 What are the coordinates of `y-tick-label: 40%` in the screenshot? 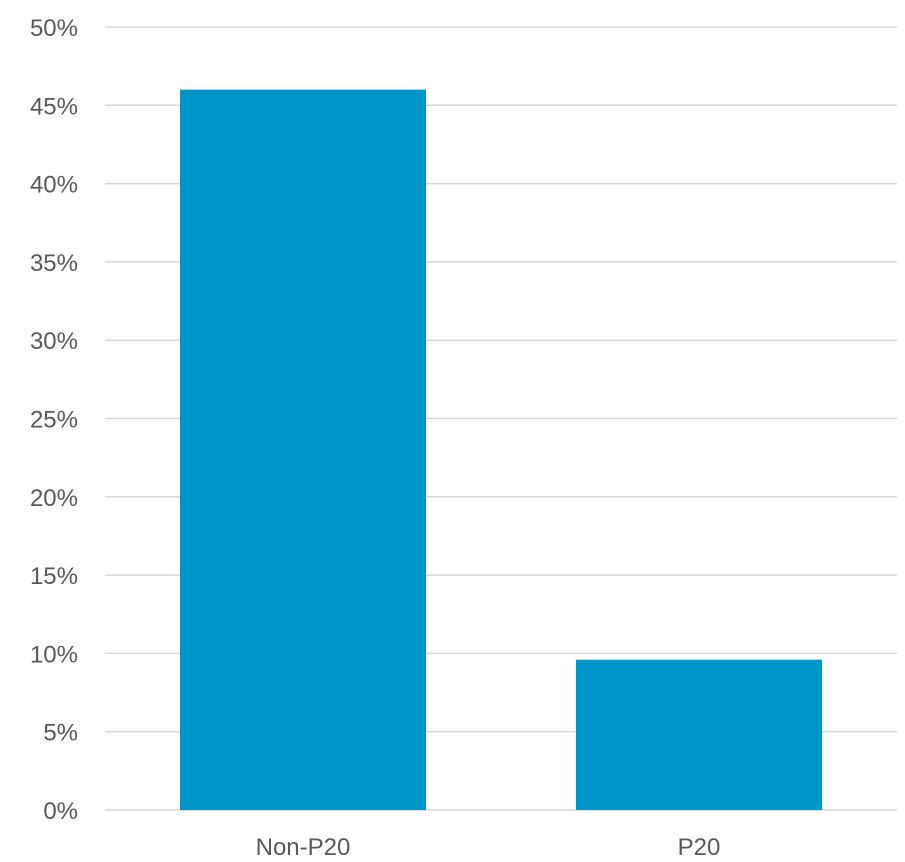 It's located at (54, 185).